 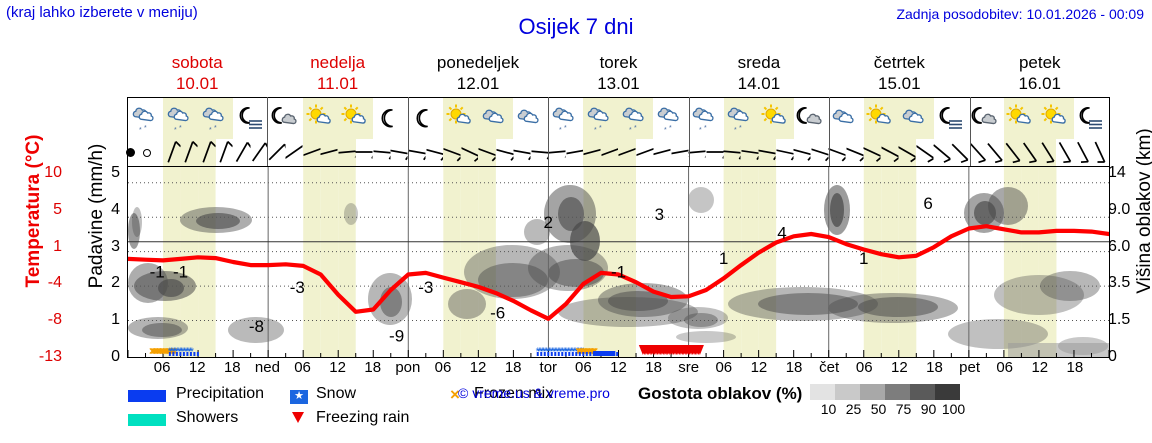 I want to click on x-axis-label-17: 12, so click(x=759, y=367).